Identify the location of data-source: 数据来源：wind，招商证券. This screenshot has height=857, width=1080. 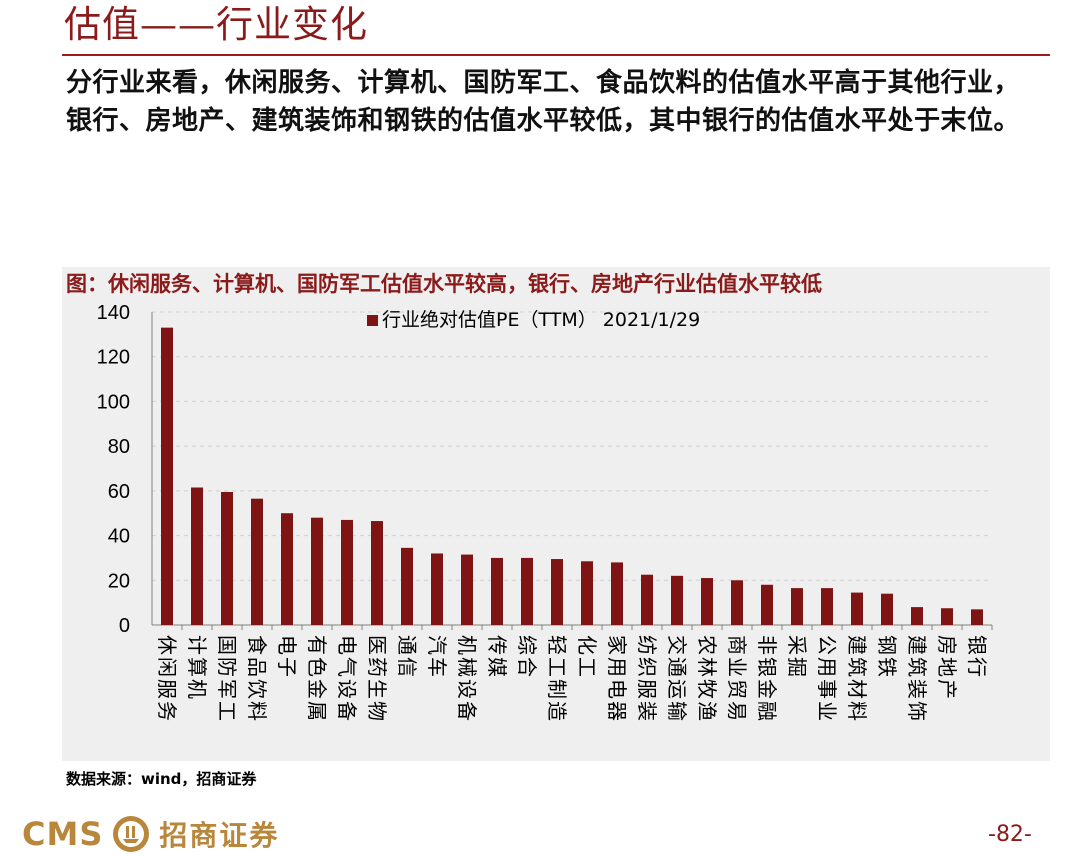
(161, 779).